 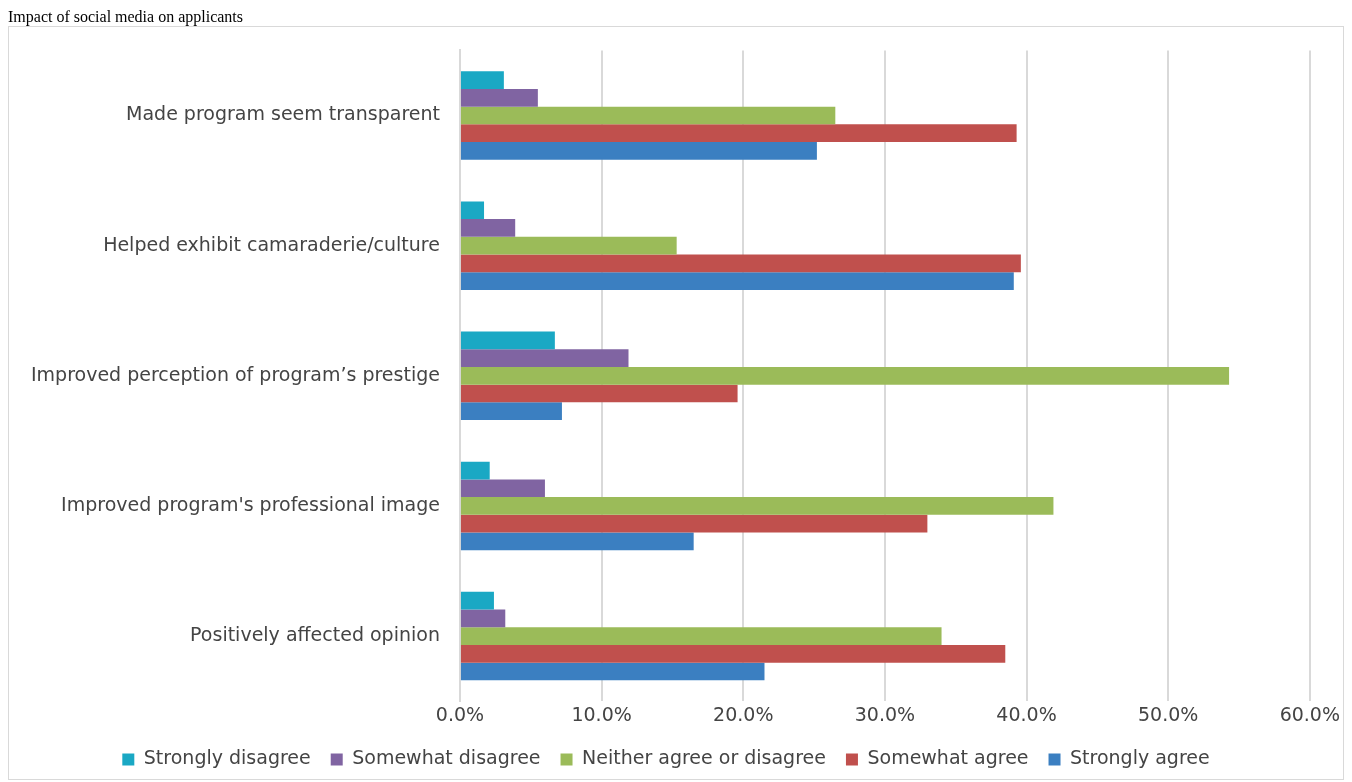 What do you see at coordinates (1168, 713) in the screenshot?
I see `x-tick-label: 50.0%` at bounding box center [1168, 713].